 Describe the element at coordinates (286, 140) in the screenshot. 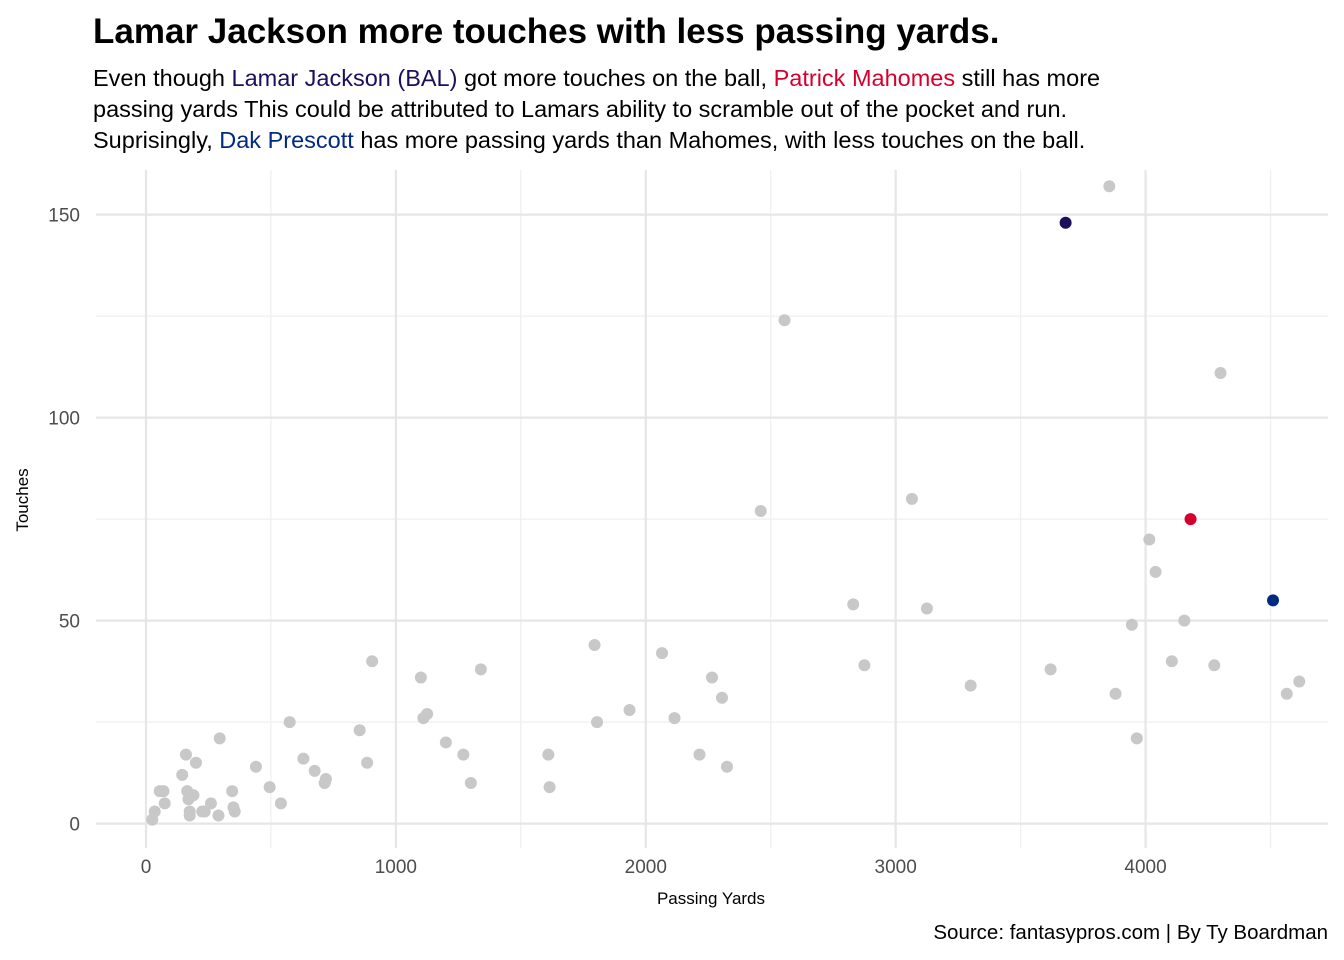

I see `subtitle-dak-prescott: Dak Prescott` at that location.